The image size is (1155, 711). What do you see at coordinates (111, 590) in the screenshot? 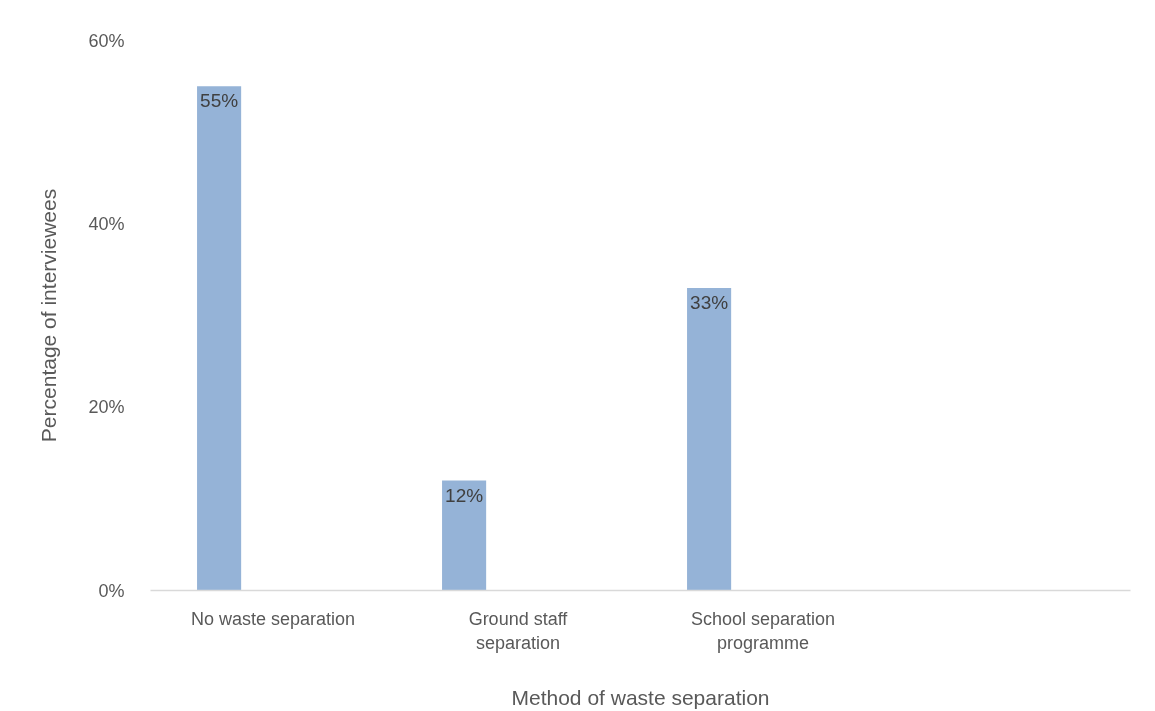
I see `y-tick-label: 0%` at bounding box center [111, 590].